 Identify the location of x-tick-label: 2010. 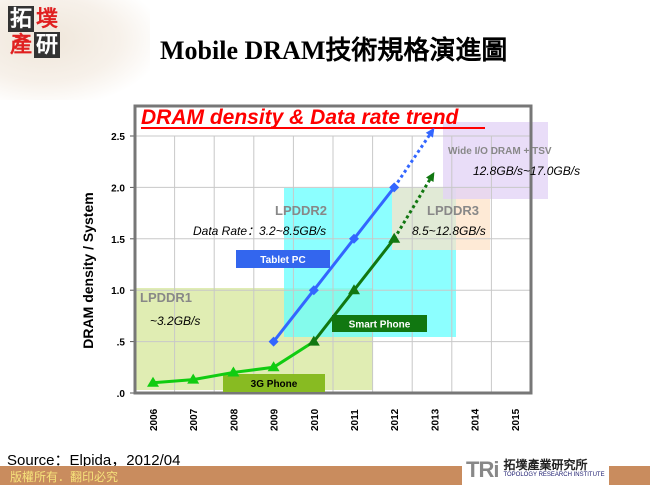
(315, 419).